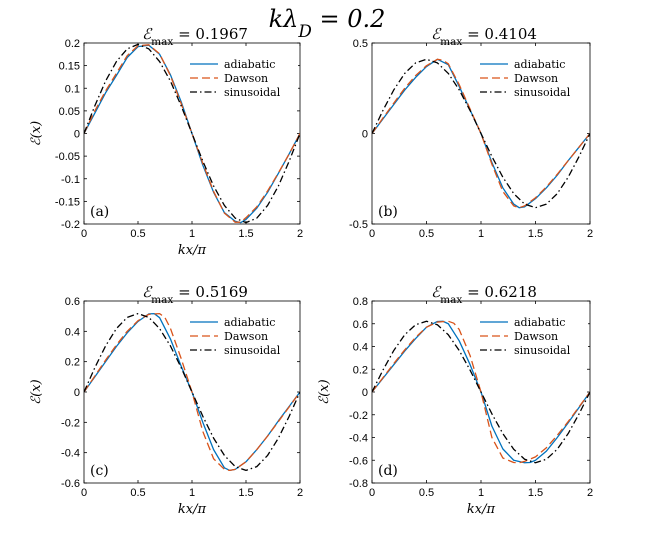 The image size is (654, 545). I want to click on y-tick-label: 0.5, so click(360, 44).